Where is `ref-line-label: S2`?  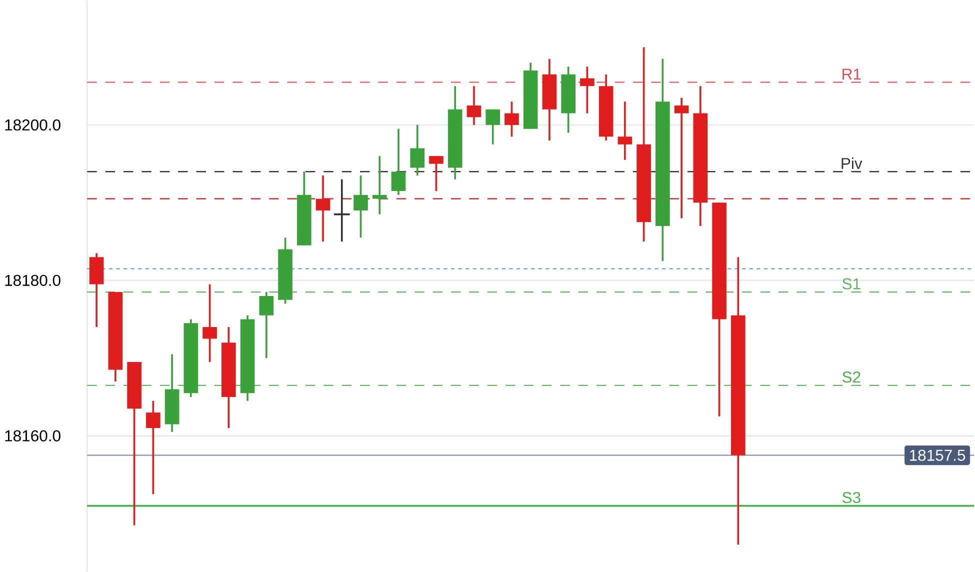
ref-line-label: S2 is located at coordinates (851, 376).